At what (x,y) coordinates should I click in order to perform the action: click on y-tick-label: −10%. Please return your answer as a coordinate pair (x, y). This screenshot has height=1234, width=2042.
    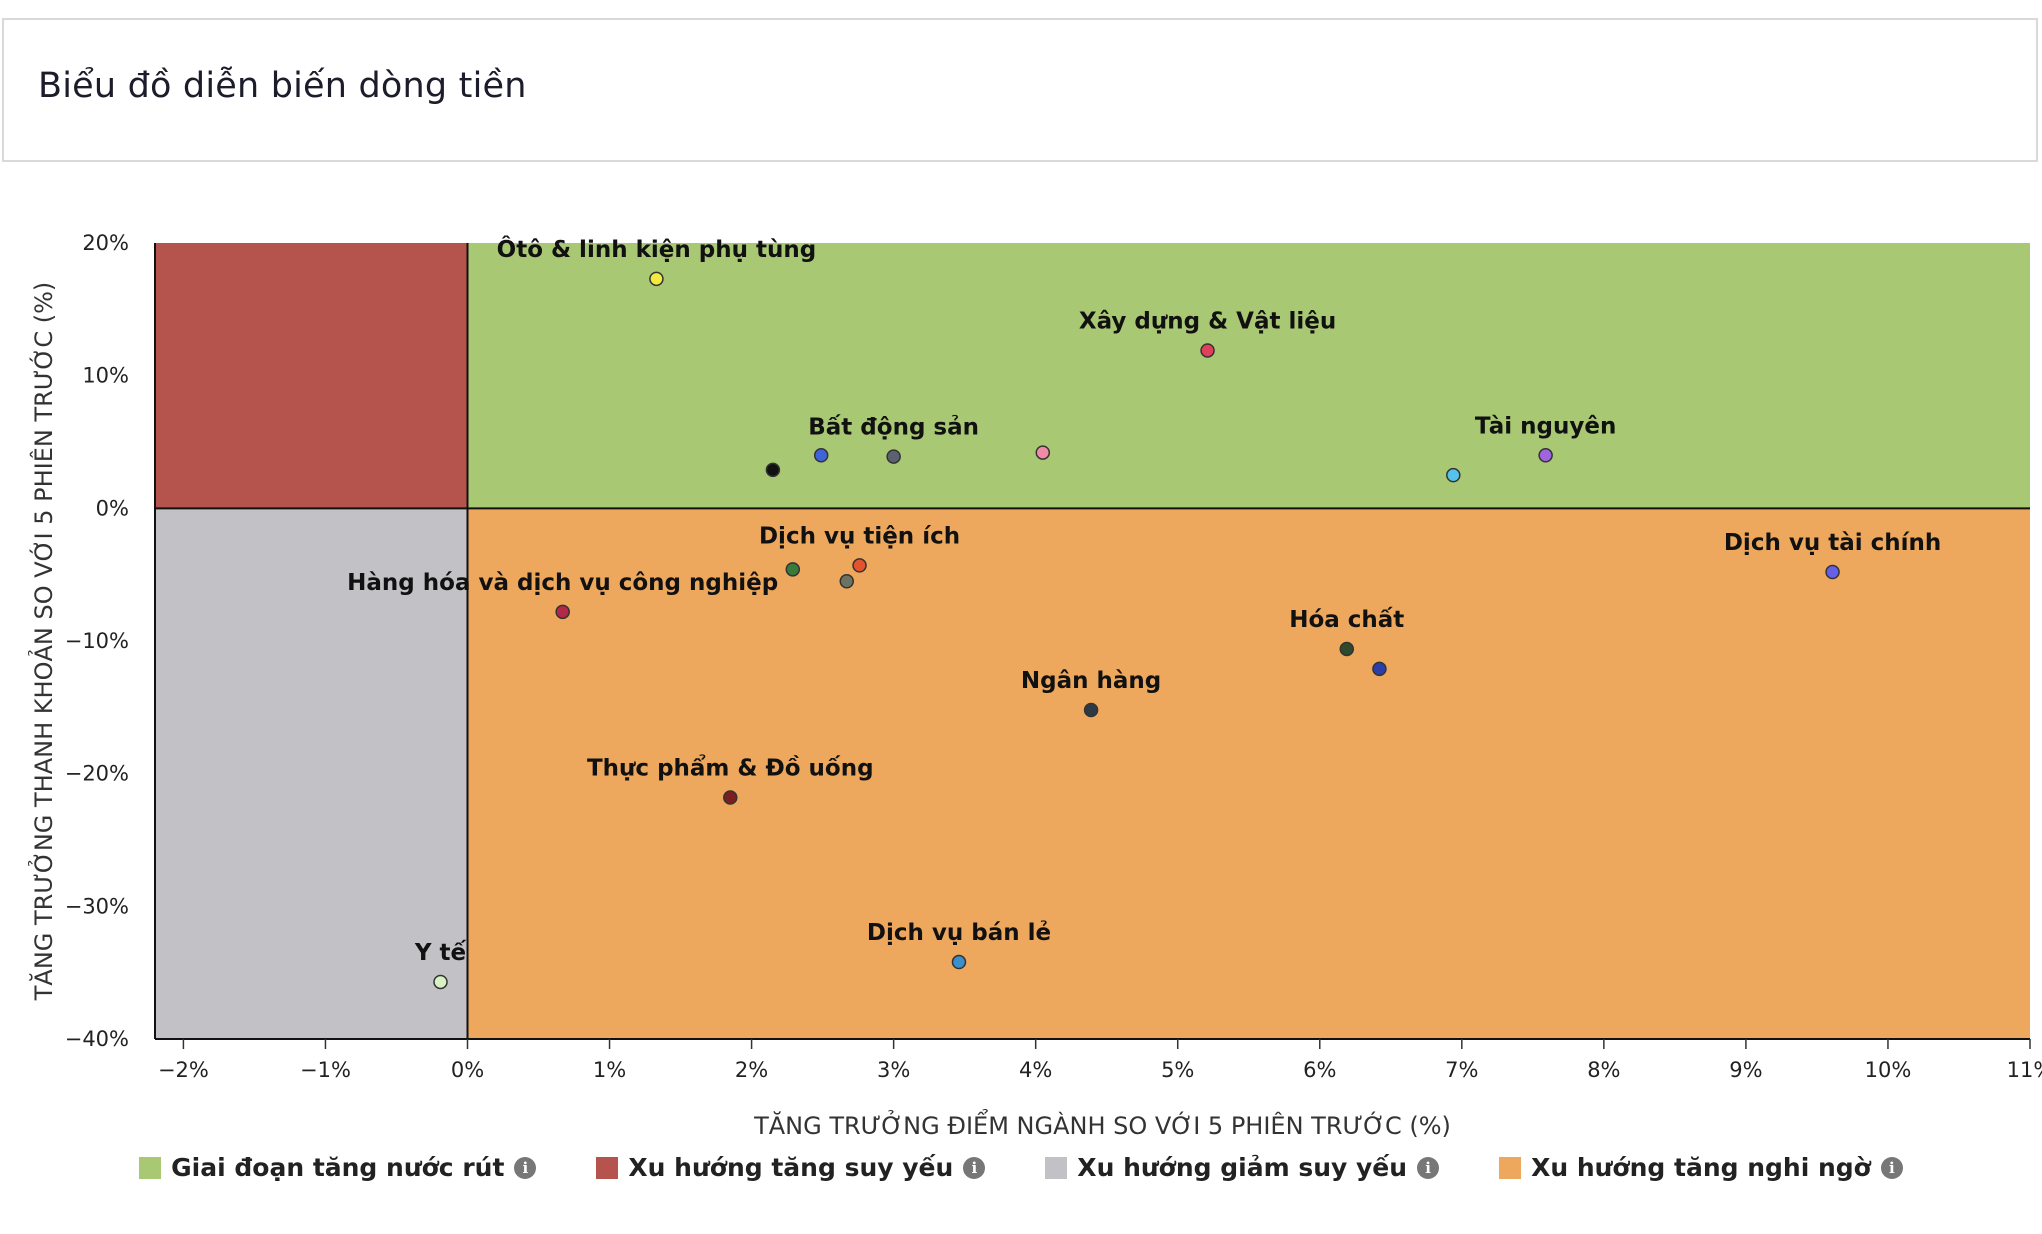
    Looking at the image, I should click on (97, 641).